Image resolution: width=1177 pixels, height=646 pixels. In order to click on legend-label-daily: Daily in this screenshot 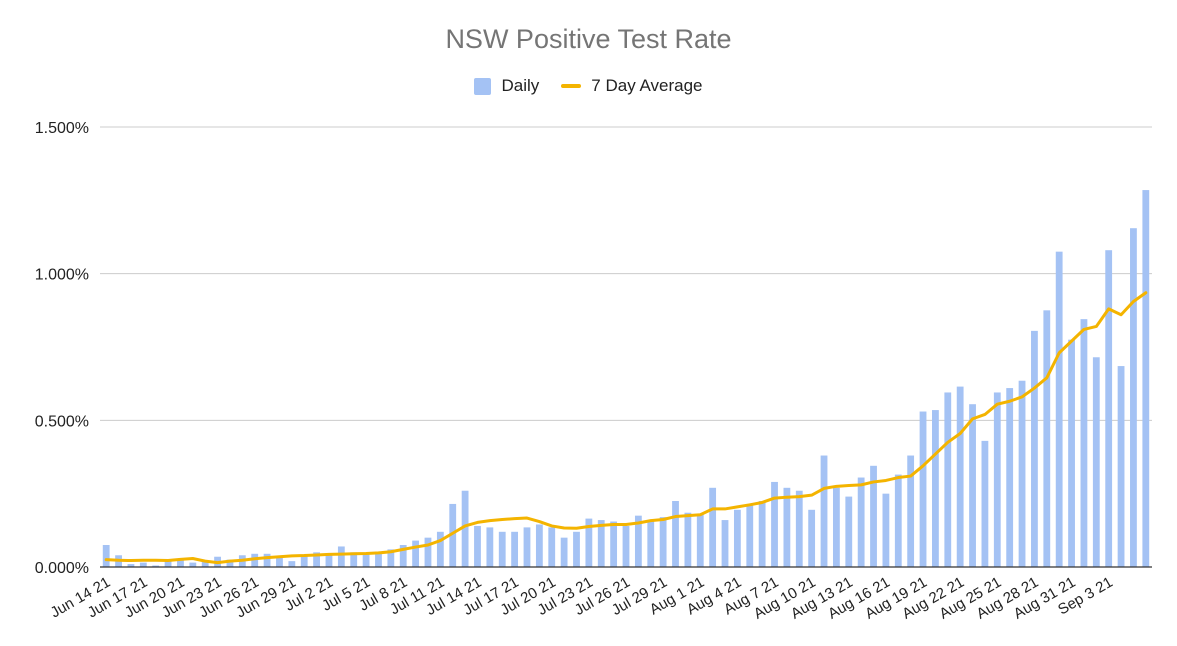, I will do `click(520, 85)`.